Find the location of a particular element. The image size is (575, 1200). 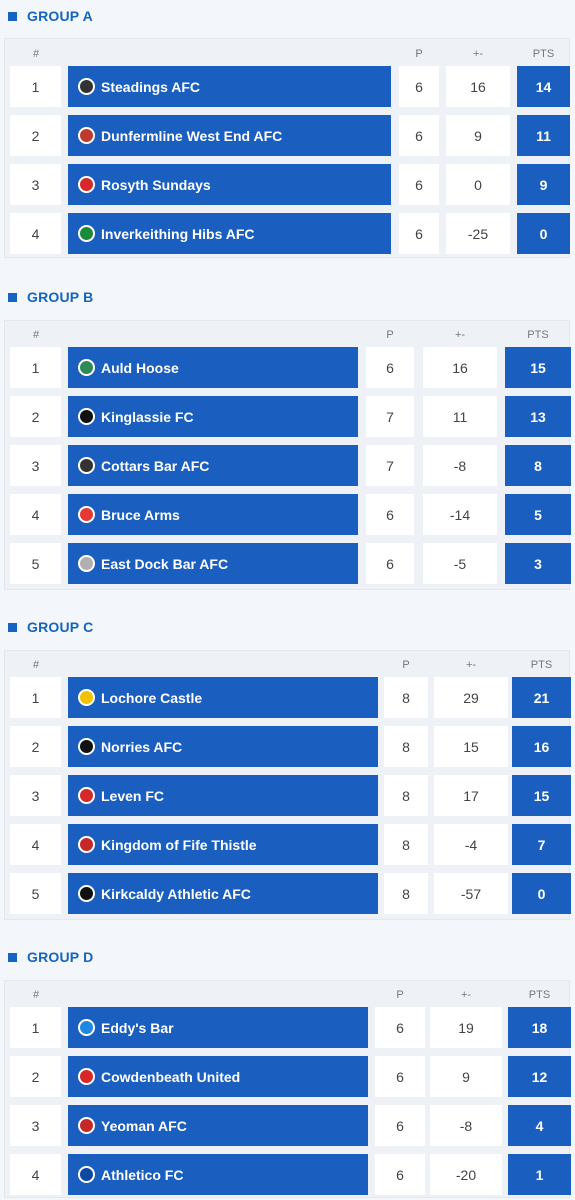

points-cell: 13 is located at coordinates (538, 416).